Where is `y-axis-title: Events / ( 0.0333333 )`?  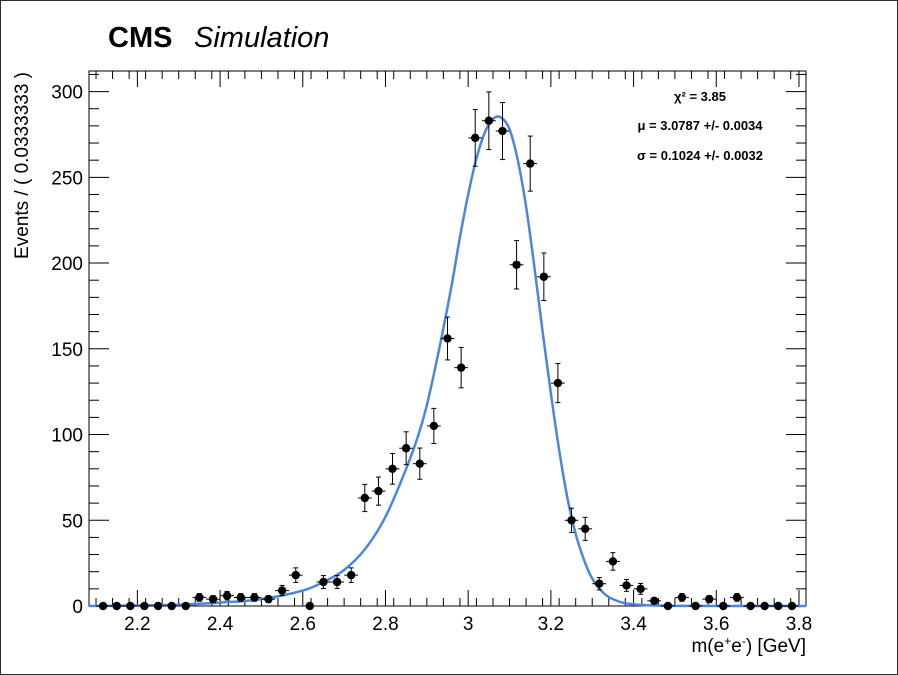
y-axis-title: Events / ( 0.0333333 ) is located at coordinates (22, 165).